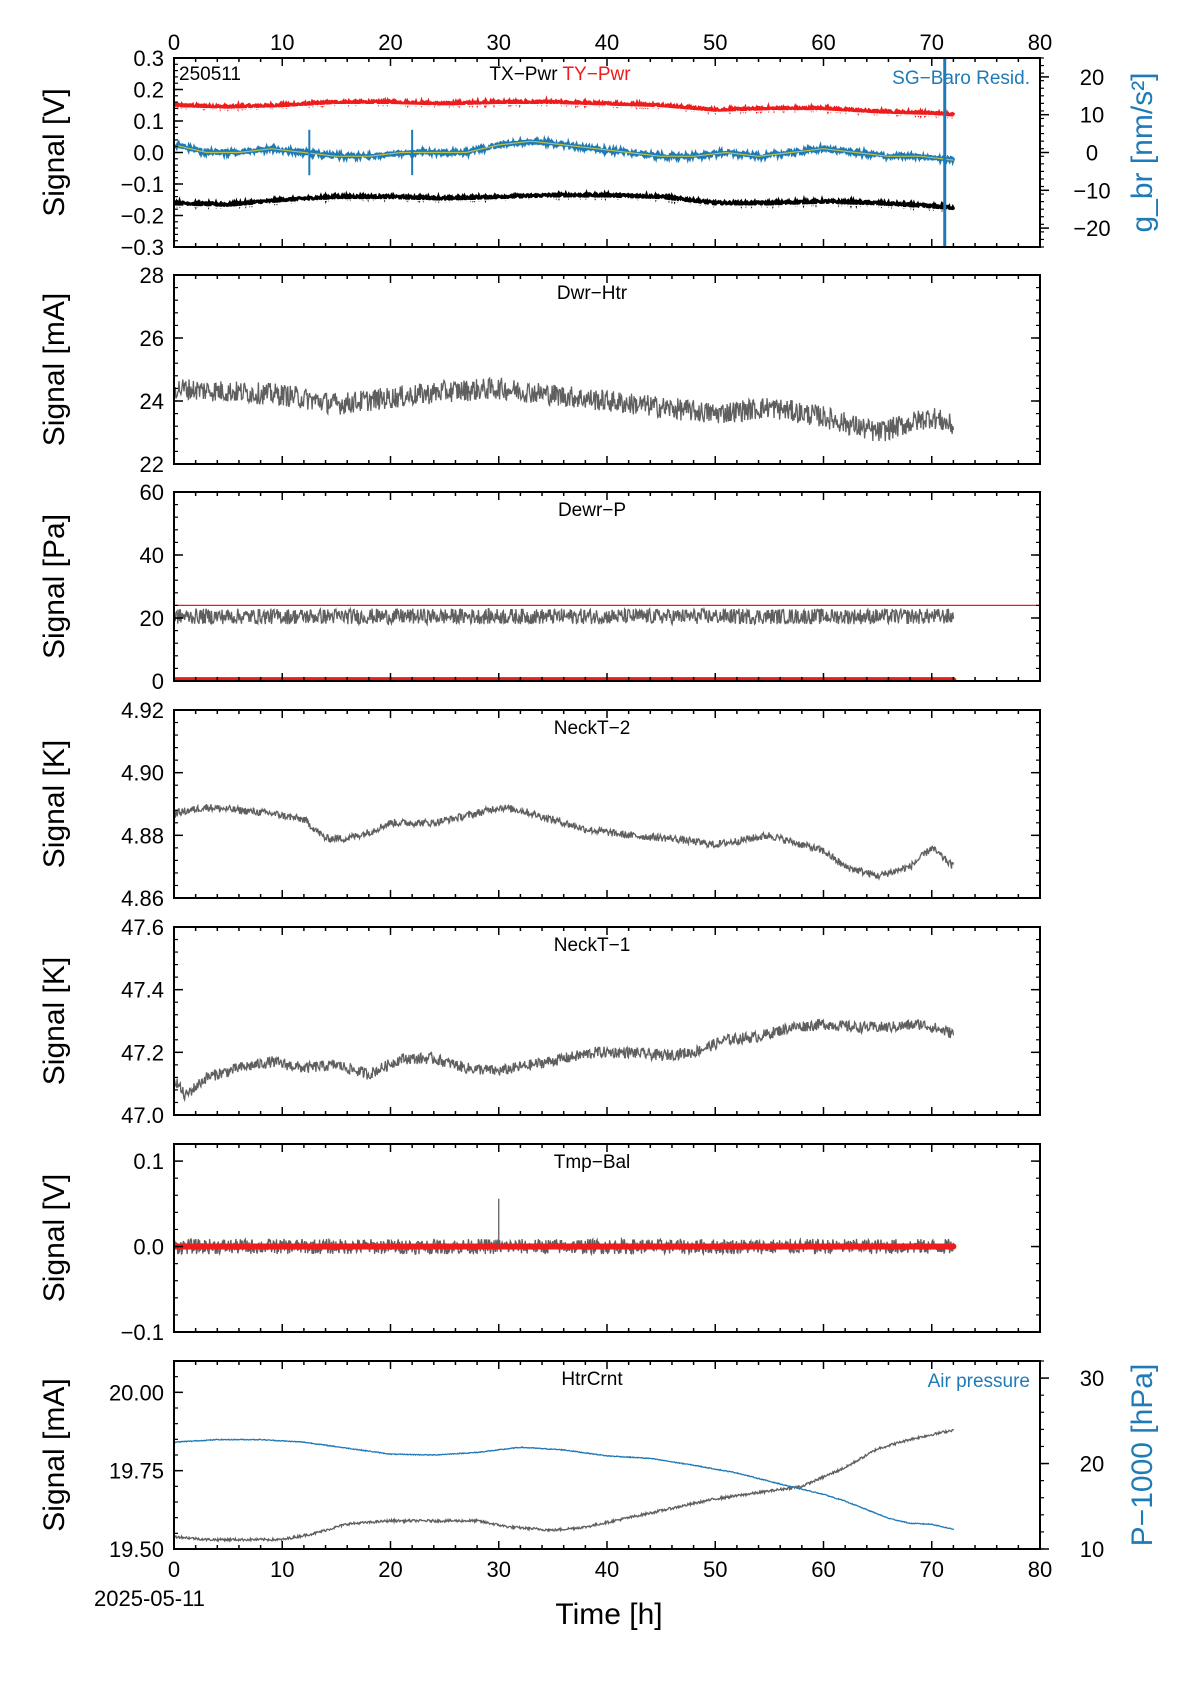 The width and height of the screenshot is (1190, 1684). I want to click on right-y-tick-label: −10, so click(1091, 190).